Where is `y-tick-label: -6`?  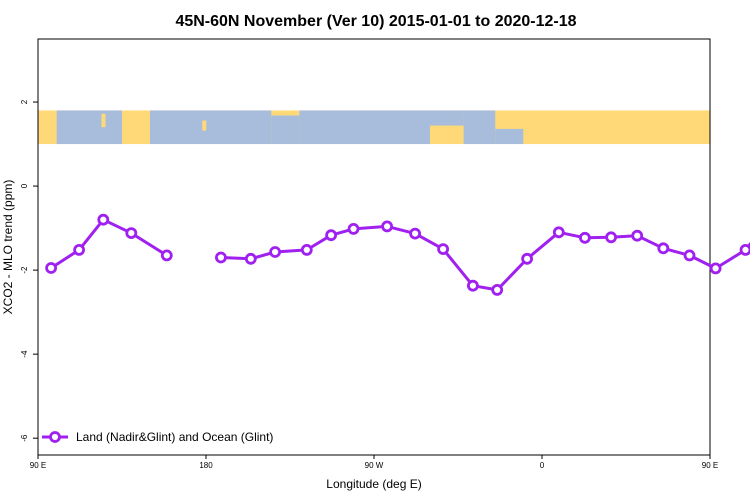 y-tick-label: -6 is located at coordinates (24, 438).